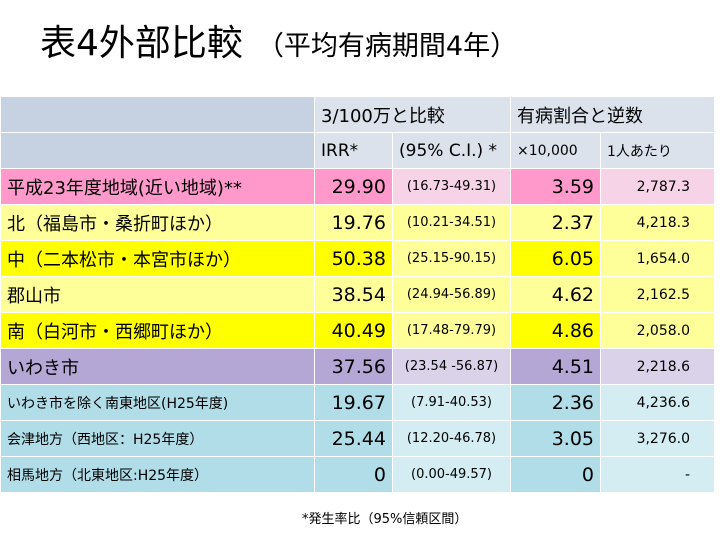 This screenshot has height=540, width=720. What do you see at coordinates (353, 222) in the screenshot?
I see `irr-value: 19.76` at bounding box center [353, 222].